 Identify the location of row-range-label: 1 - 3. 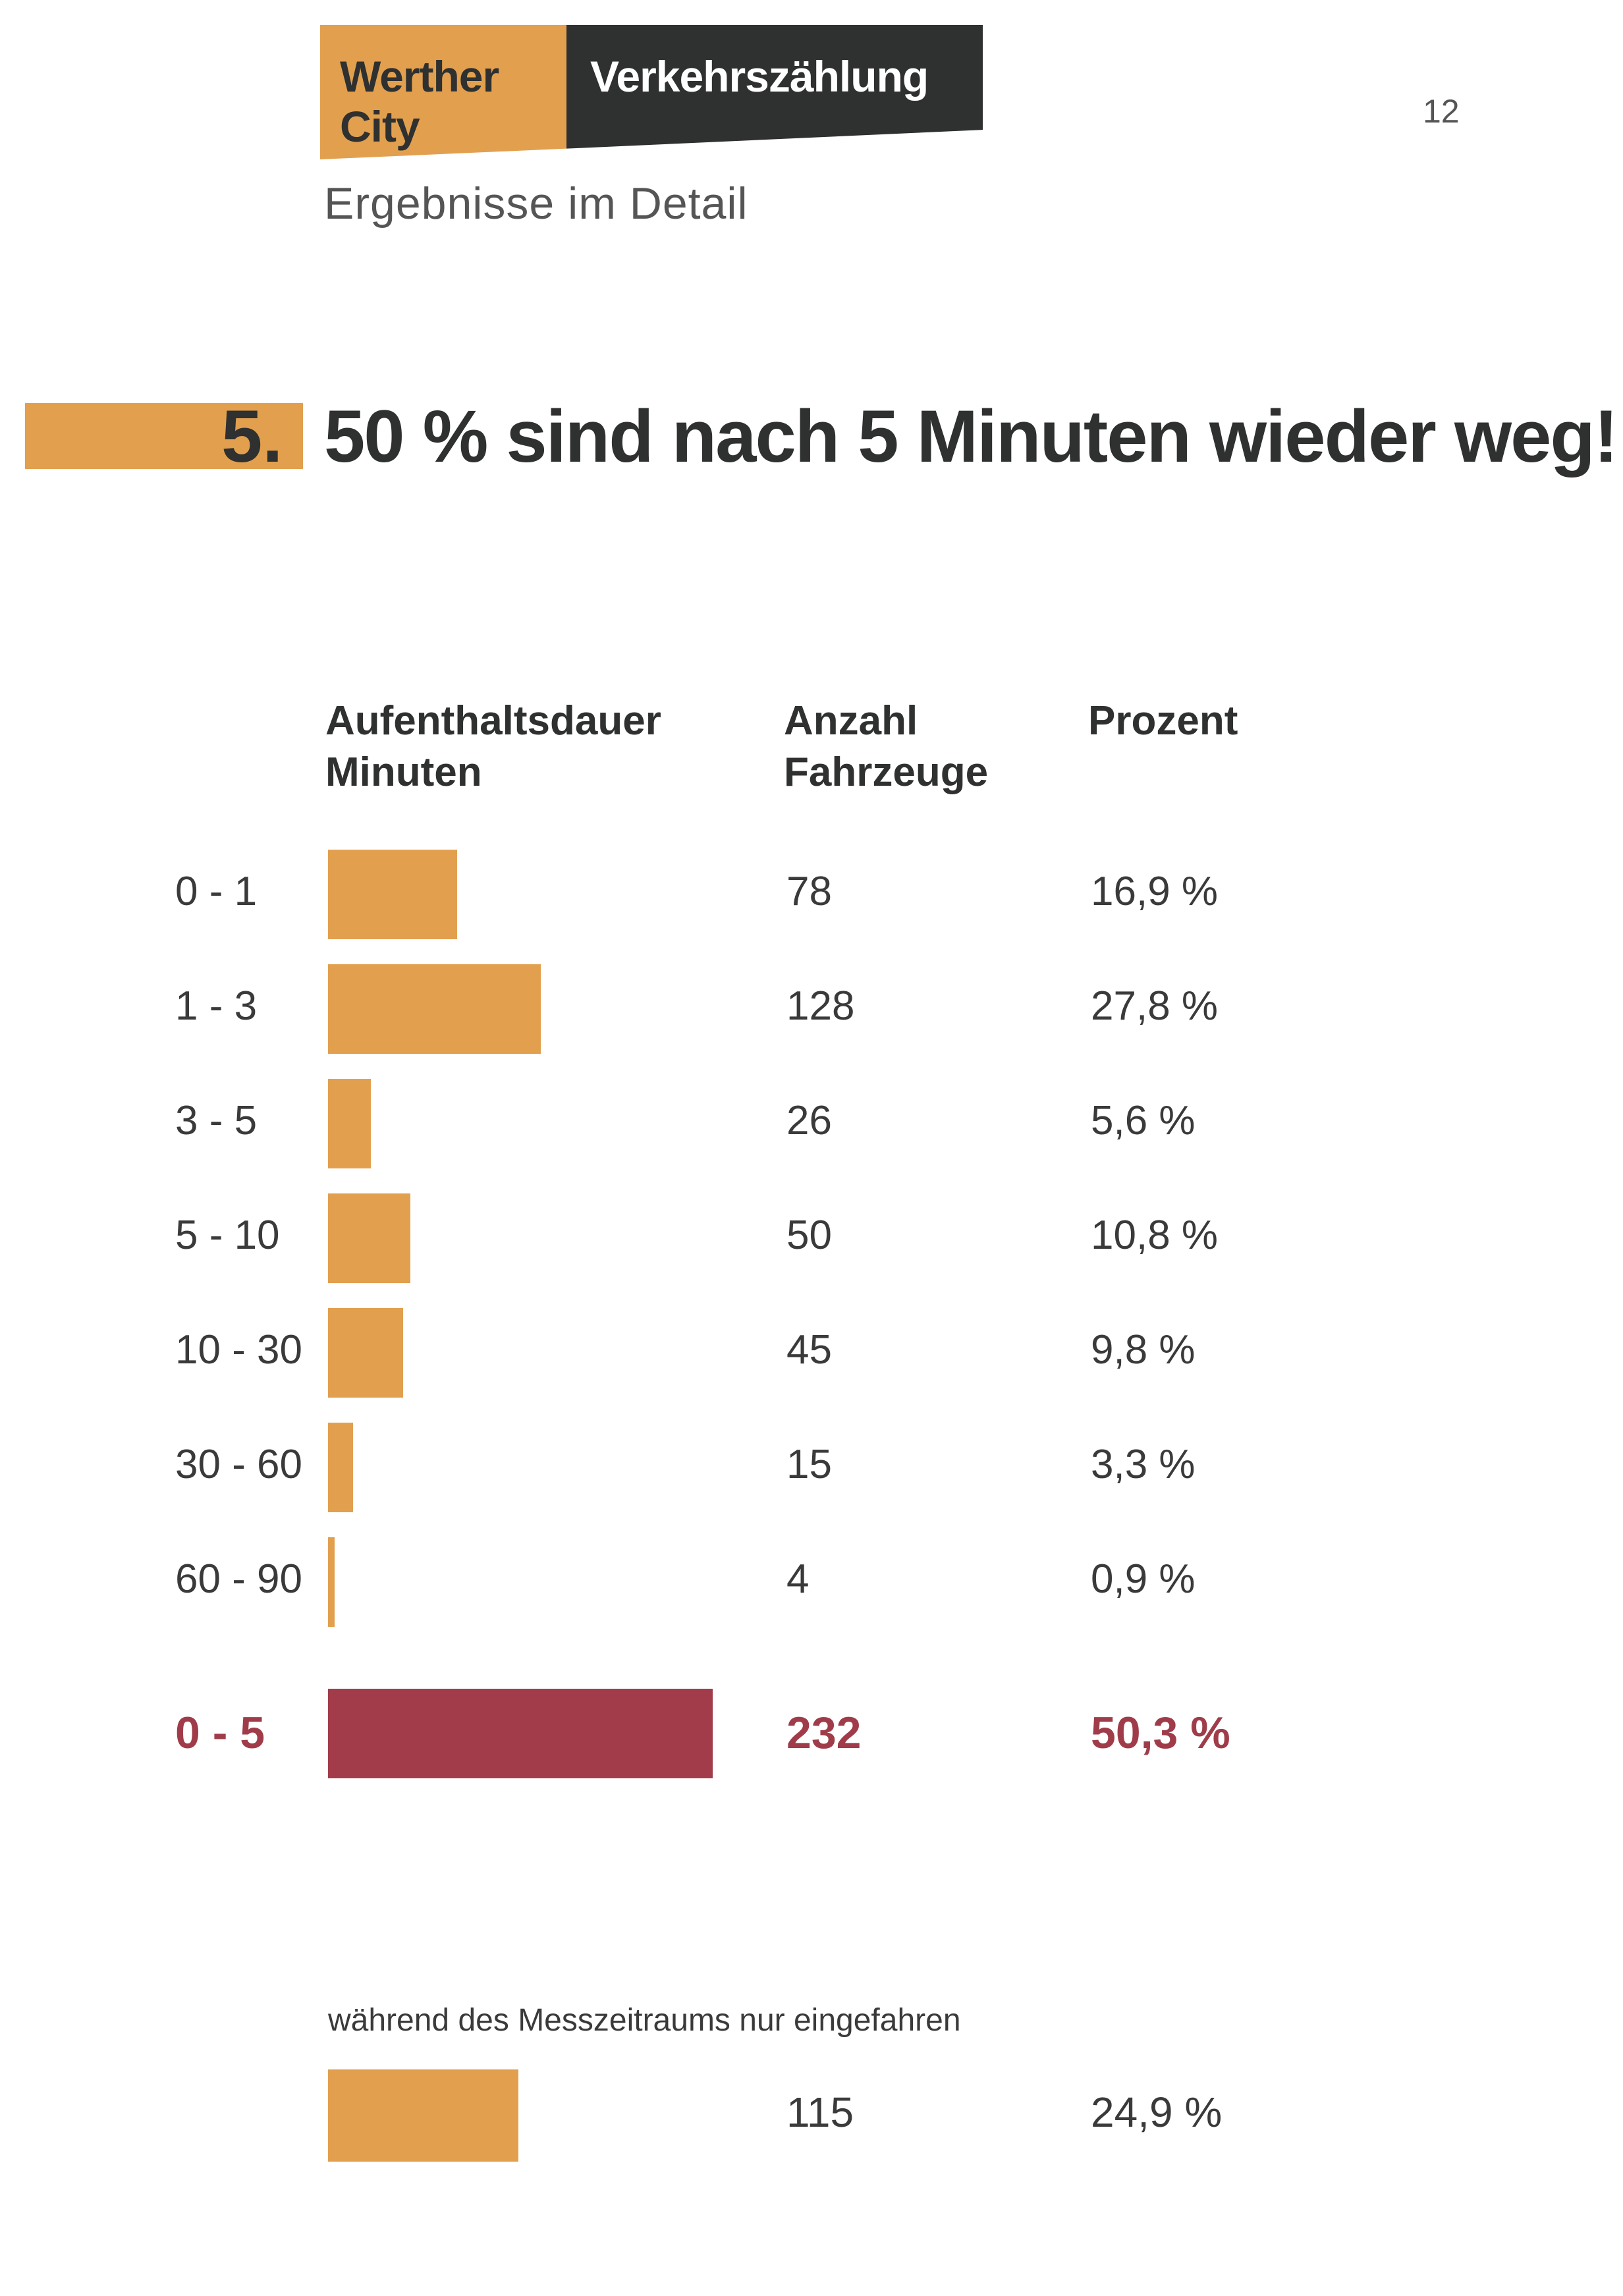
(217, 1006).